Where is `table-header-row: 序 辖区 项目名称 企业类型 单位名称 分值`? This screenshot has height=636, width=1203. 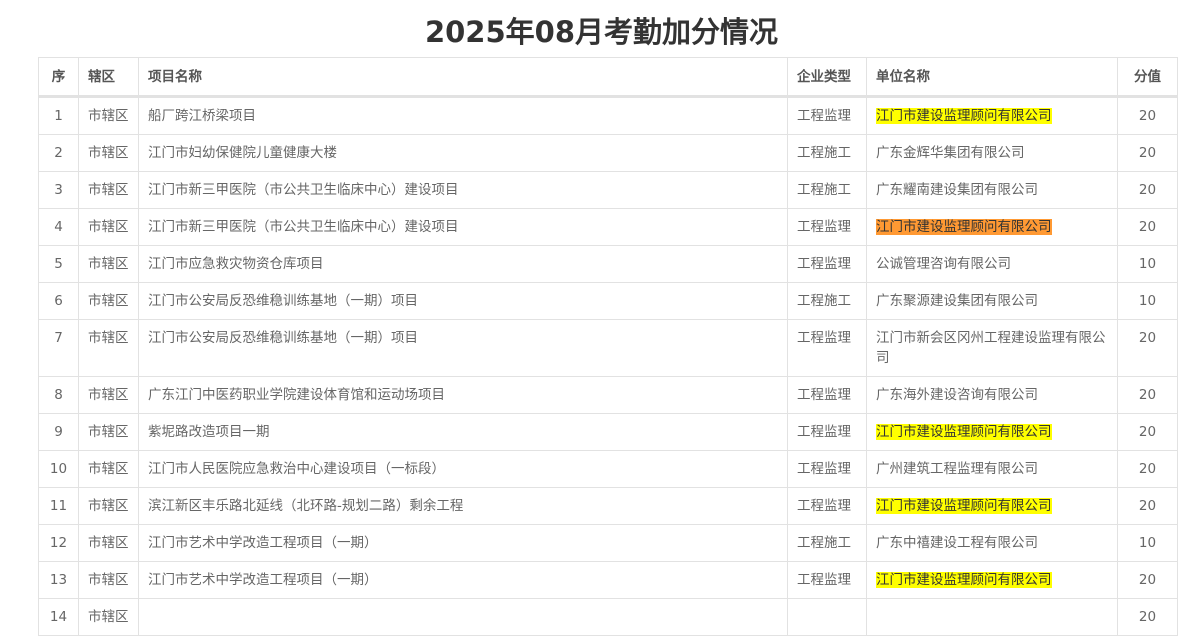
table-header-row: 序 辖区 项目名称 企业类型 单位名称 分值 is located at coordinates (608, 77).